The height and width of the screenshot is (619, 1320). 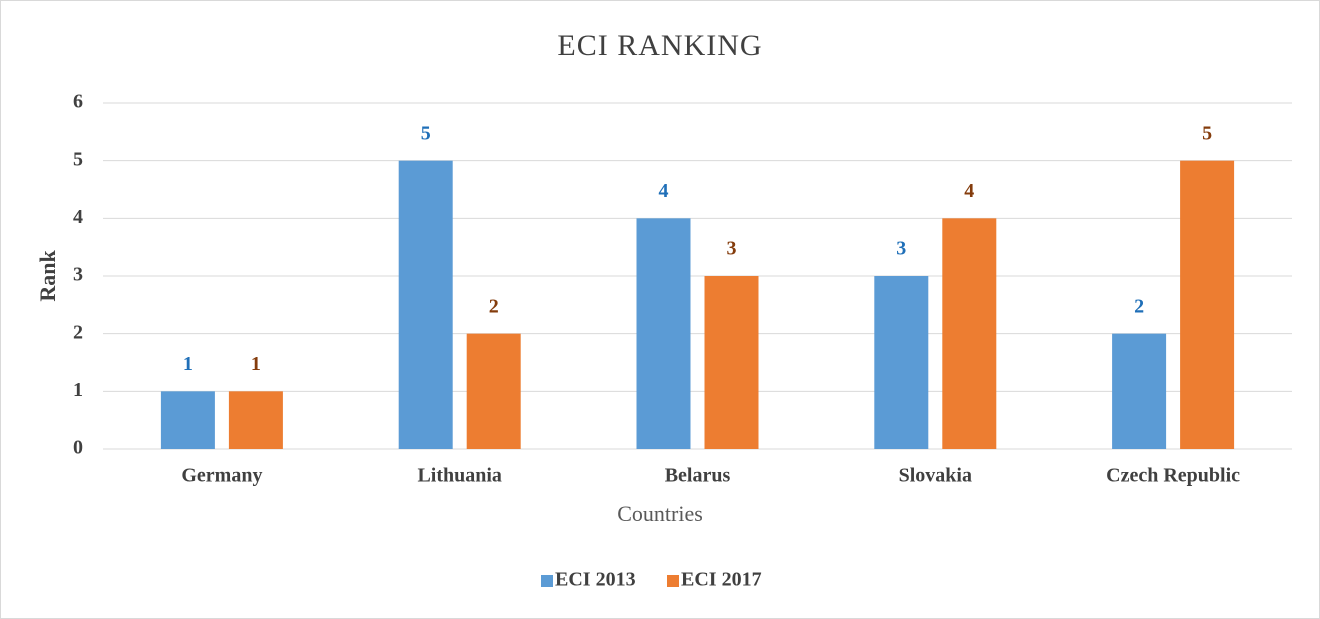 What do you see at coordinates (660, 513) in the screenshot?
I see `x-axis-label: Countries` at bounding box center [660, 513].